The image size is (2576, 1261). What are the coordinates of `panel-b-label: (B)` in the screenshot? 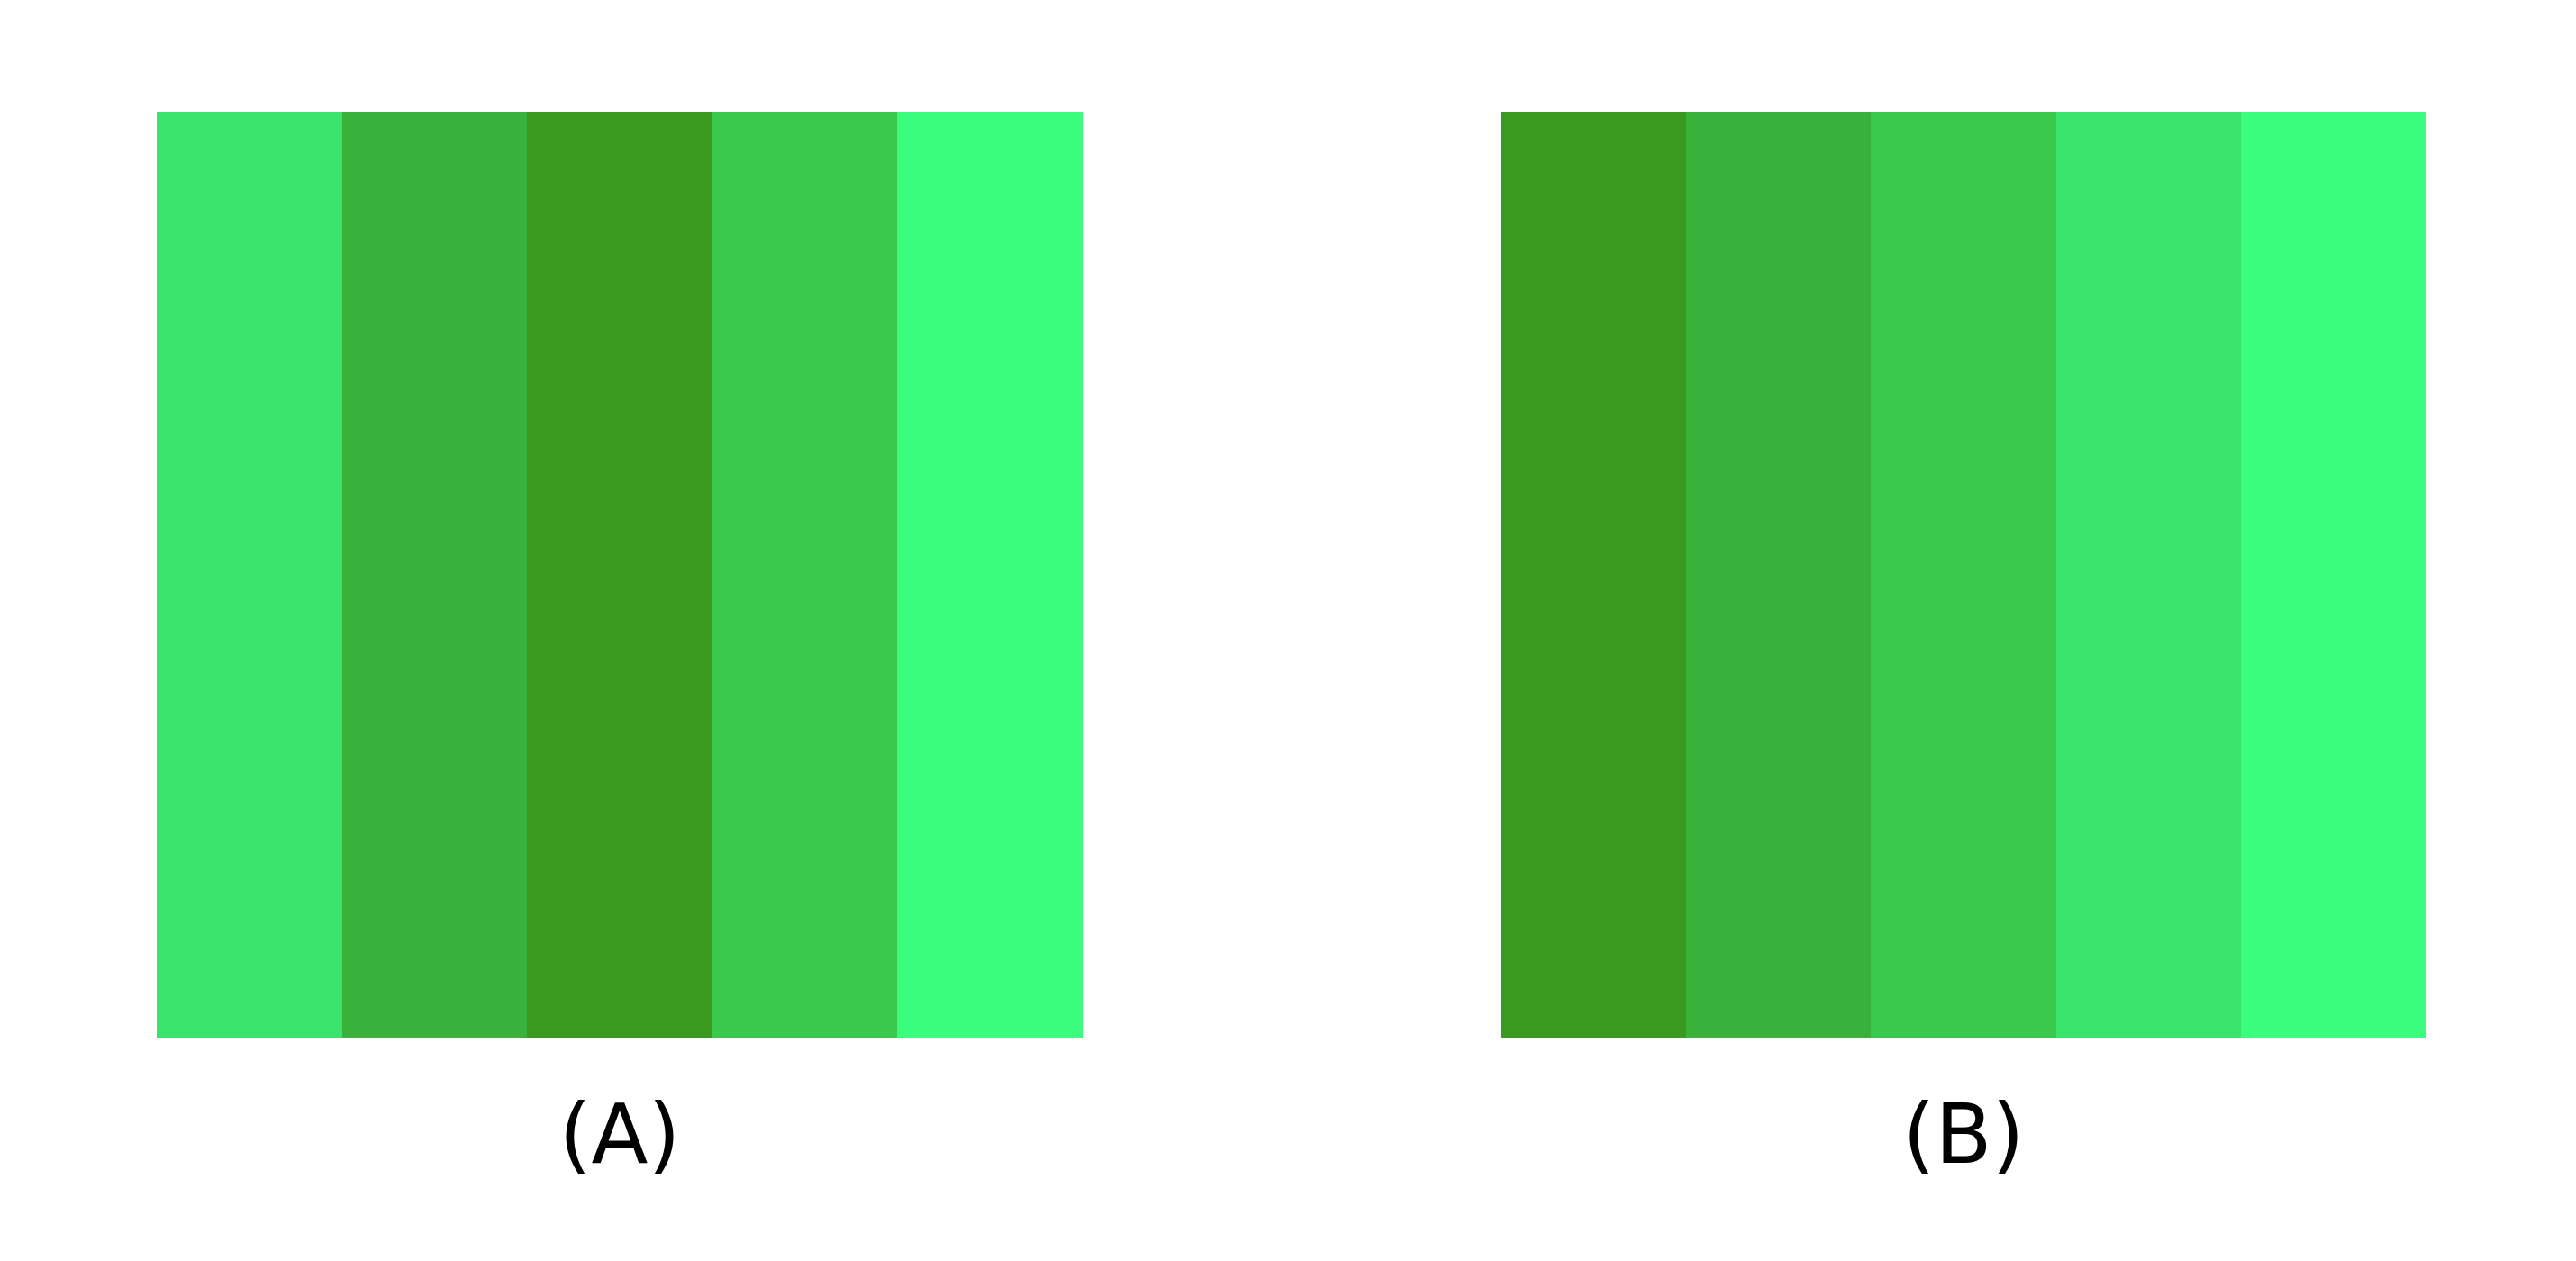 It's located at (1963, 1134).